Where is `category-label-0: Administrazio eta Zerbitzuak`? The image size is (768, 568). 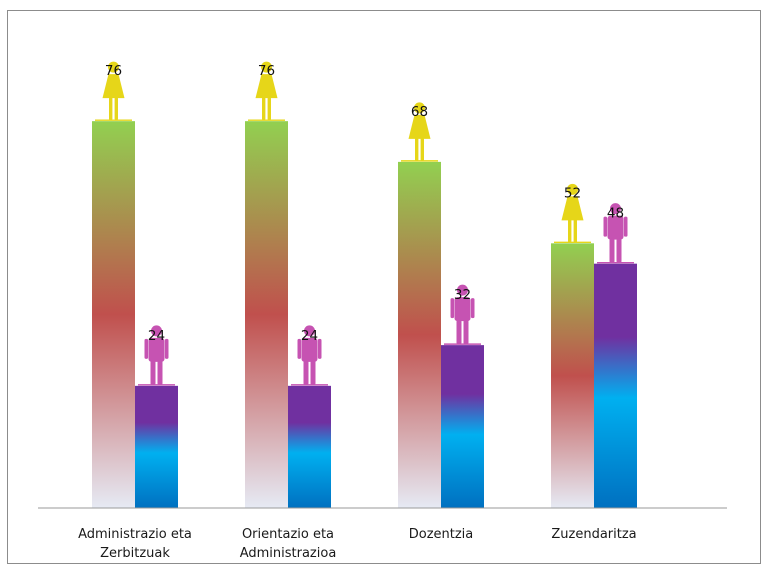
category-label-0: Administrazio eta Zerbitzuak is located at coordinates (135, 544).